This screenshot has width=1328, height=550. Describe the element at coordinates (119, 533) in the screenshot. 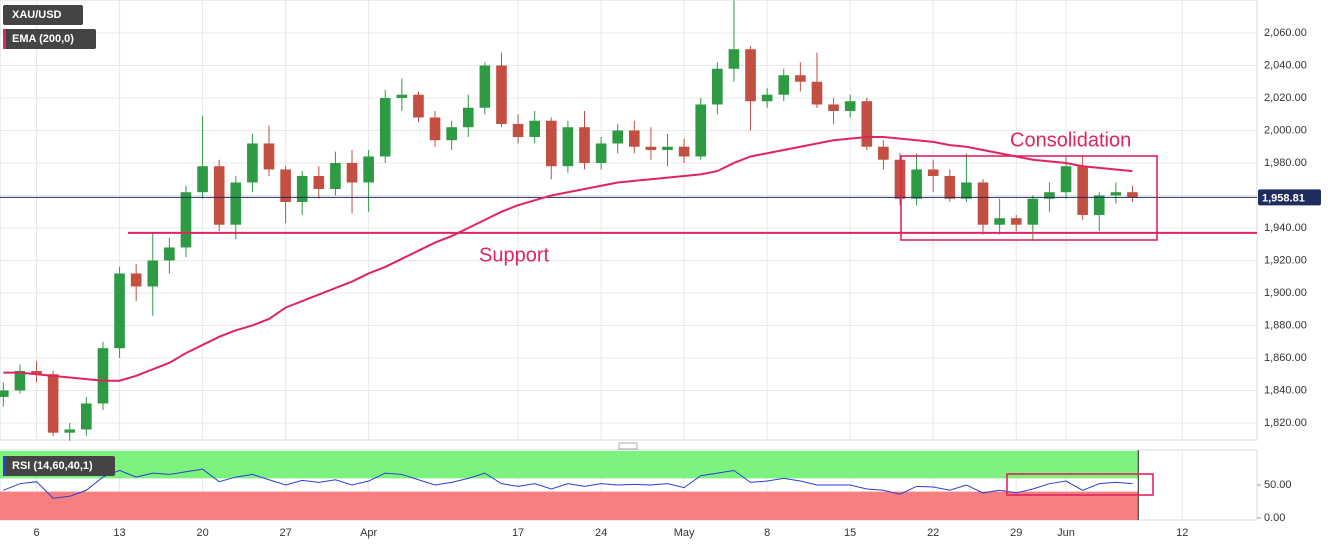

I see `x-tick-label: 13` at that location.